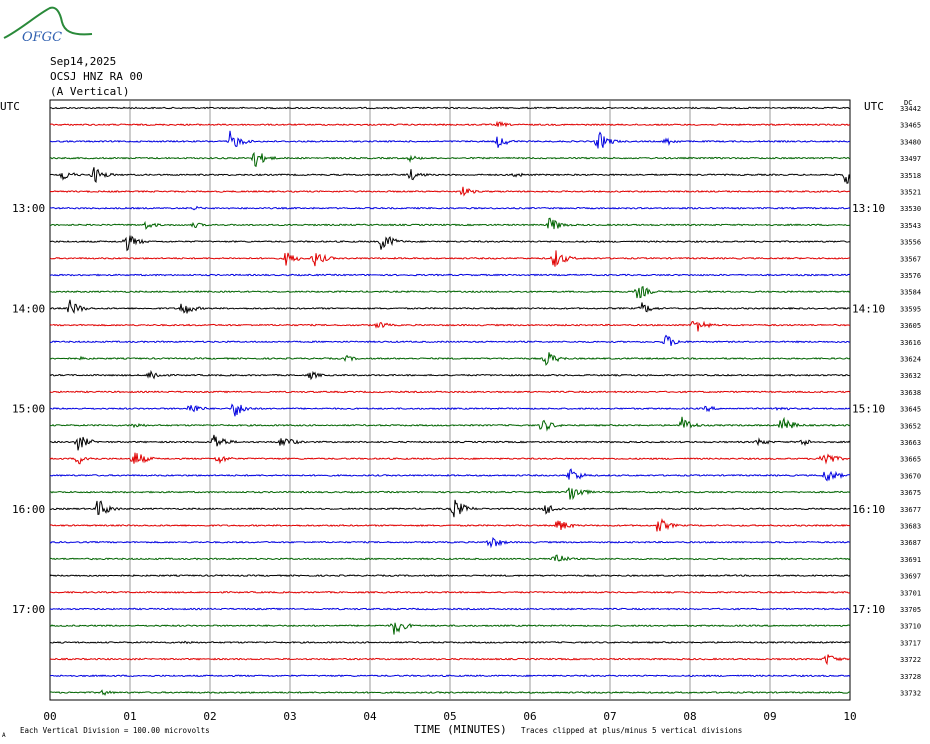 This screenshot has height=744, width=930. I want to click on dc-offset-label: 33665, so click(910, 460).